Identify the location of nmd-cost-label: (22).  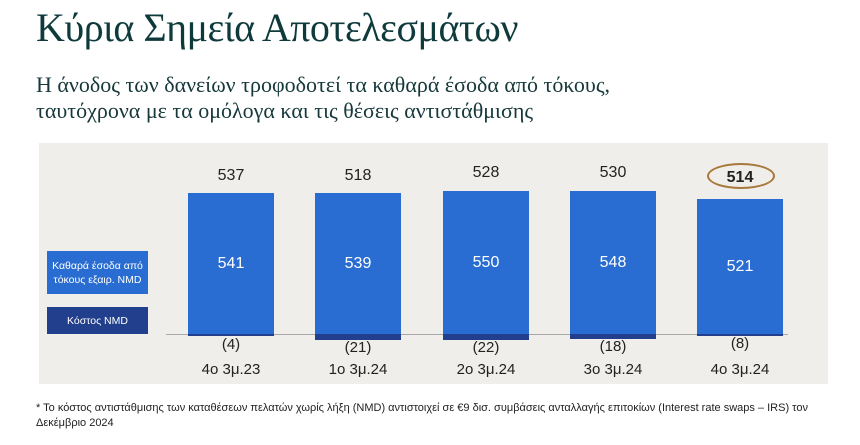
(486, 347).